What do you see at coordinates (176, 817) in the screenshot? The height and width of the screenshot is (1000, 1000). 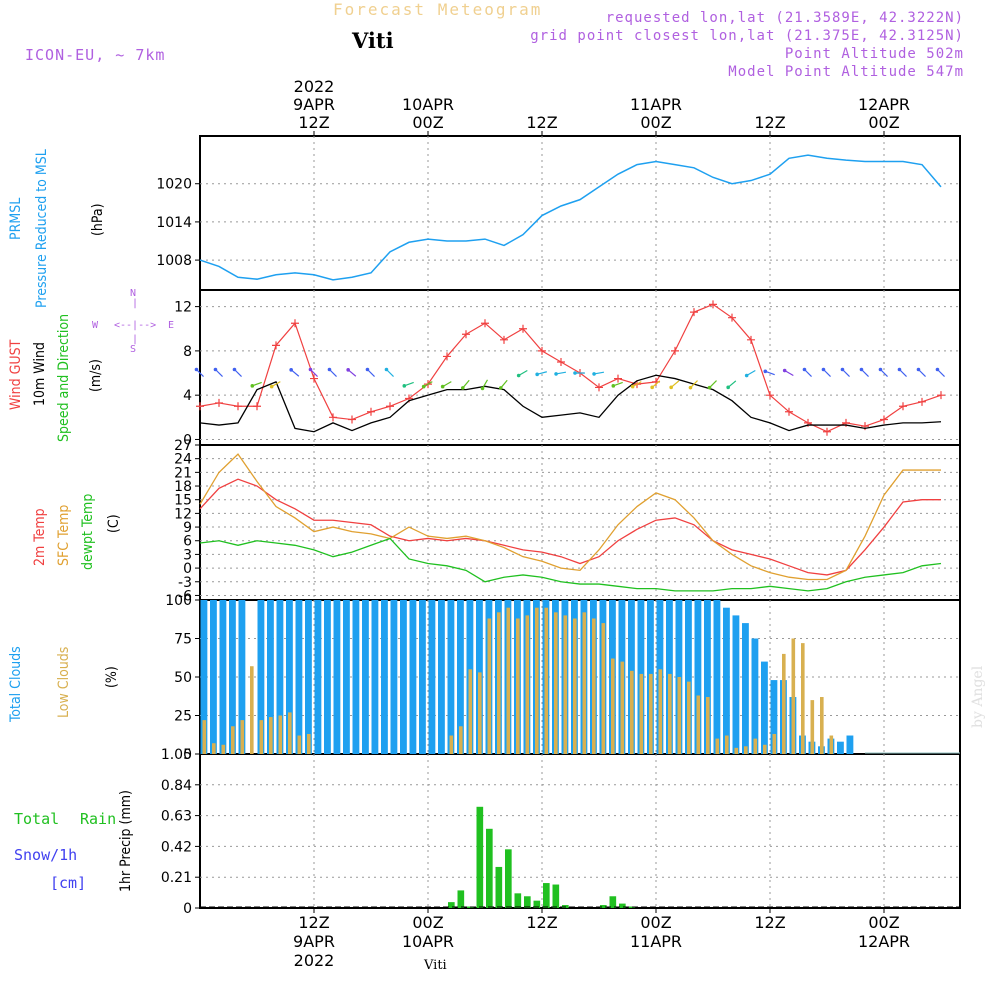 I see `y-tick-label: 0.63` at bounding box center [176, 817].